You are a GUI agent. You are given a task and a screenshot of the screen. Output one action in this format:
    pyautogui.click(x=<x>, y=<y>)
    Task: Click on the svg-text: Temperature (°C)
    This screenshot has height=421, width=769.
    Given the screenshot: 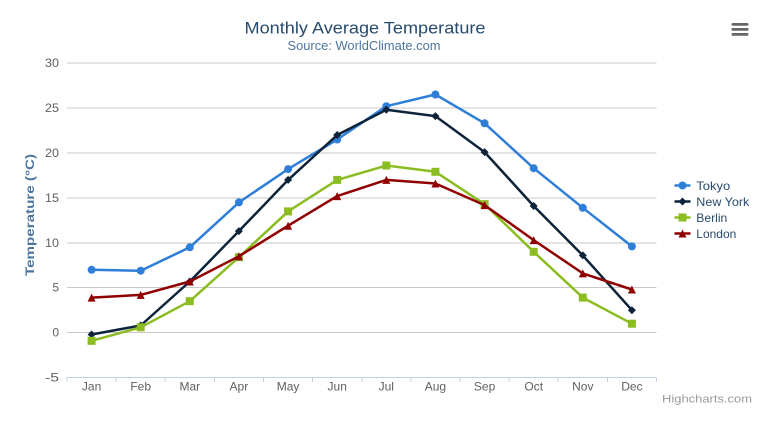 What is the action you would take?
    pyautogui.click(x=30, y=215)
    